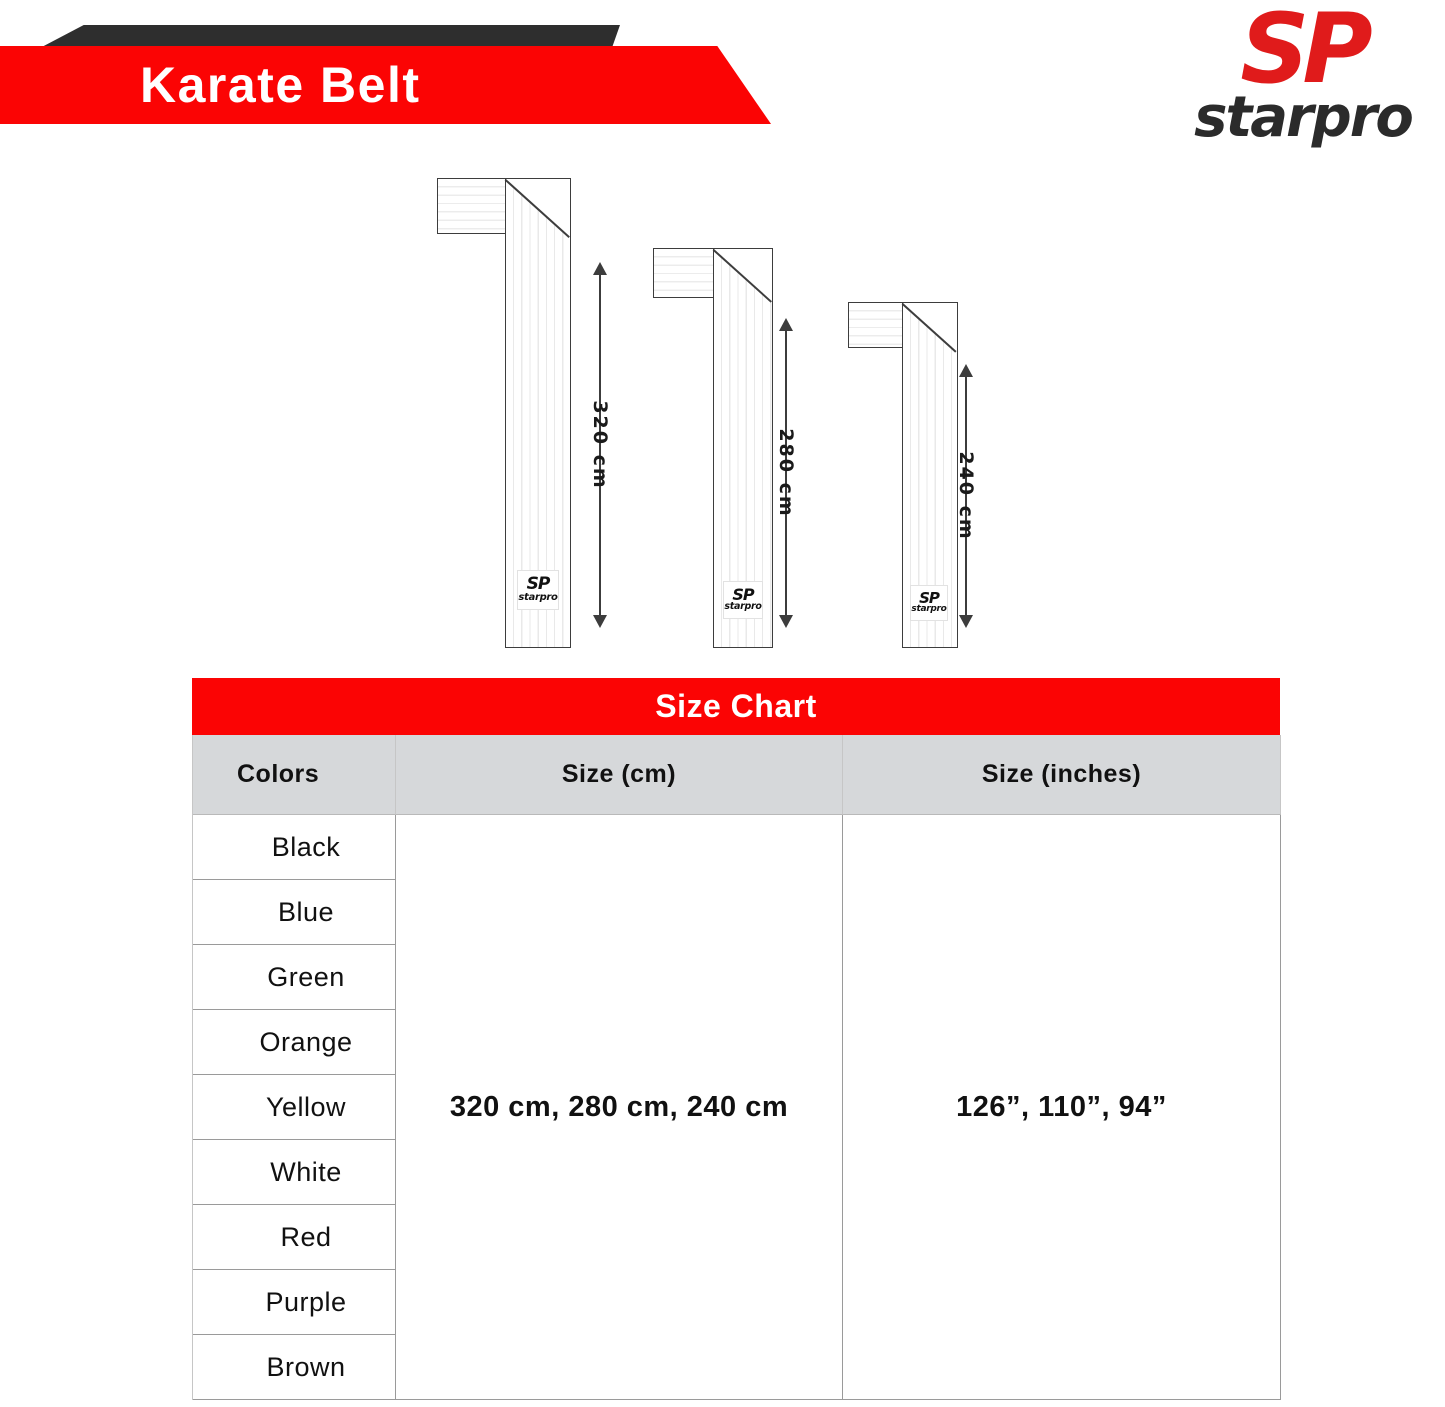 Image resolution: width=1445 pixels, height=1407 pixels. I want to click on logo-wordmark: starpro, so click(1304, 117).